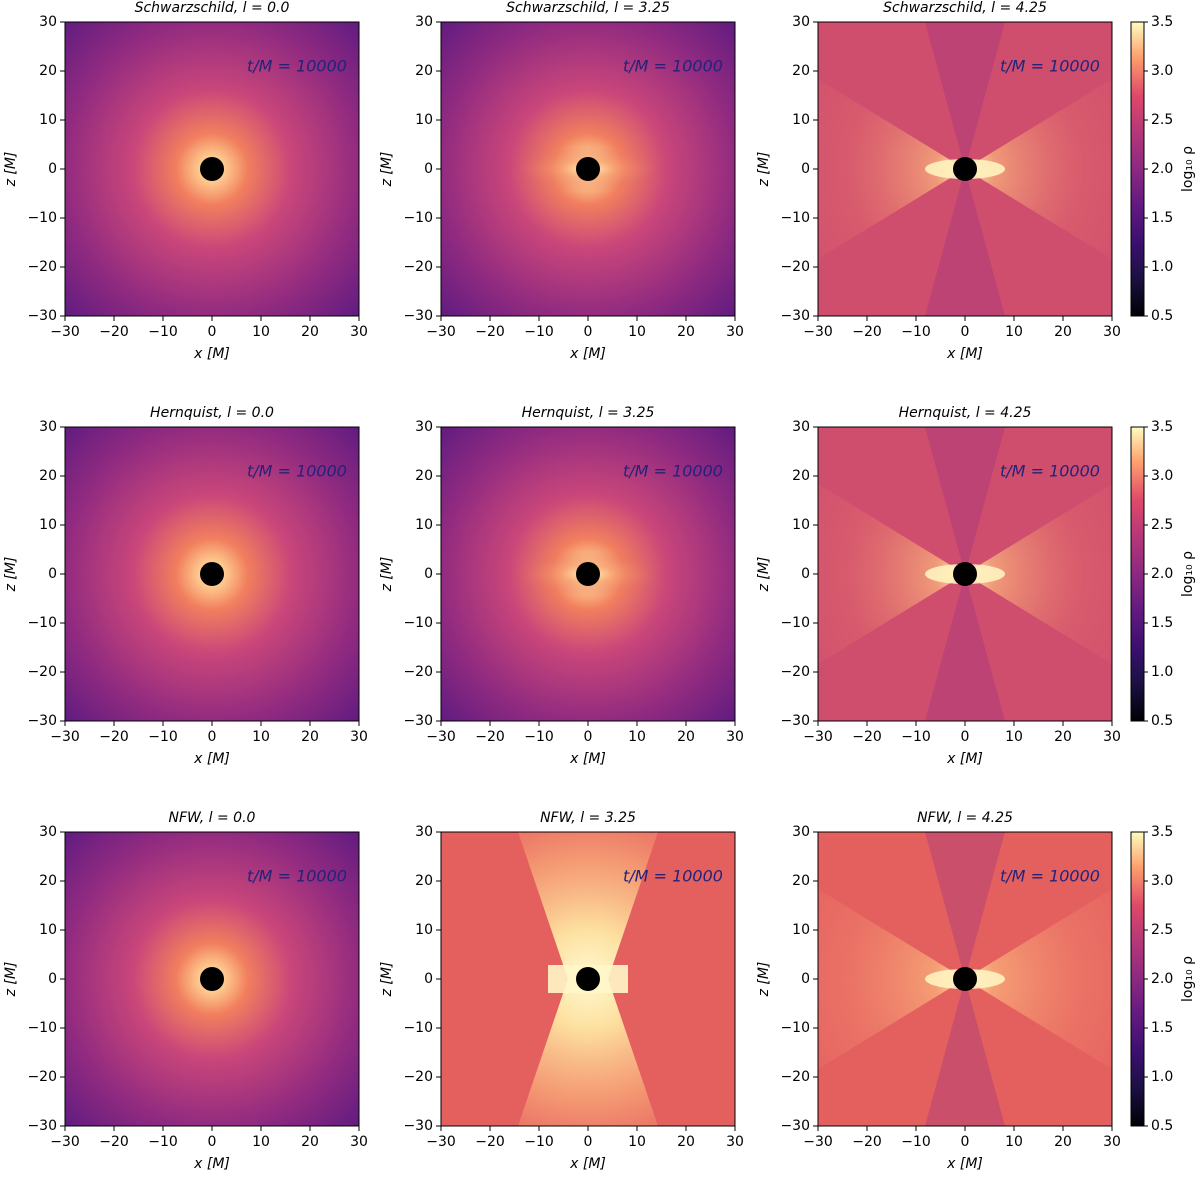 Image resolution: width=1200 pixels, height=1178 pixels. Describe the element at coordinates (1188, 979) in the screenshot. I see `colorbar-label: log₁₀ ρ` at that location.